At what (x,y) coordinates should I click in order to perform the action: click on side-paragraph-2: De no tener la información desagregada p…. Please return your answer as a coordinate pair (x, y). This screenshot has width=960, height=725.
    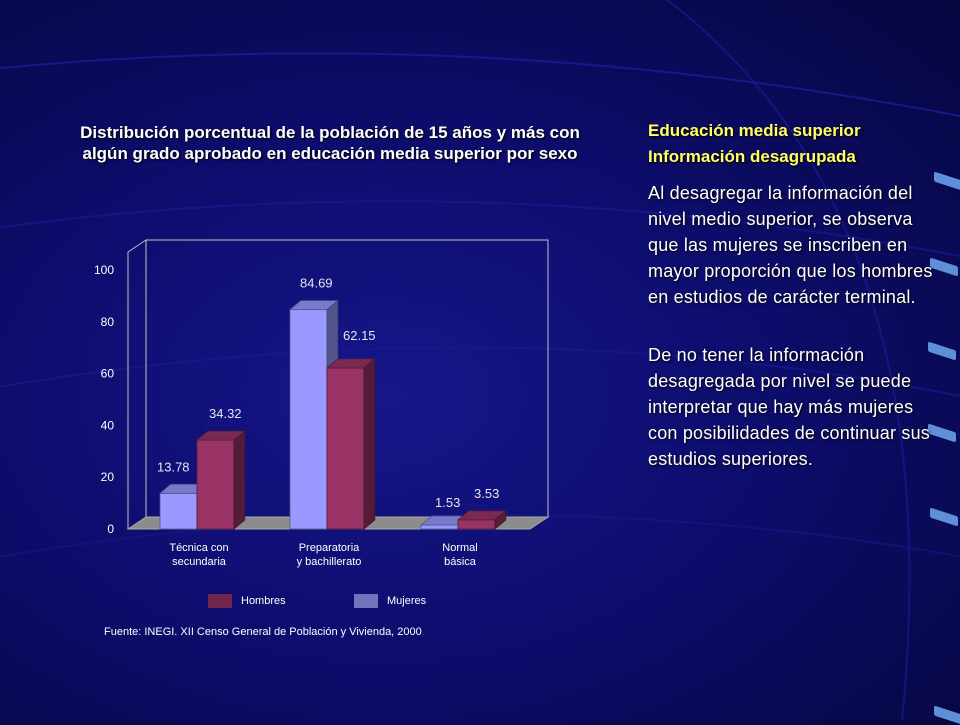
    Looking at the image, I should click on (789, 407).